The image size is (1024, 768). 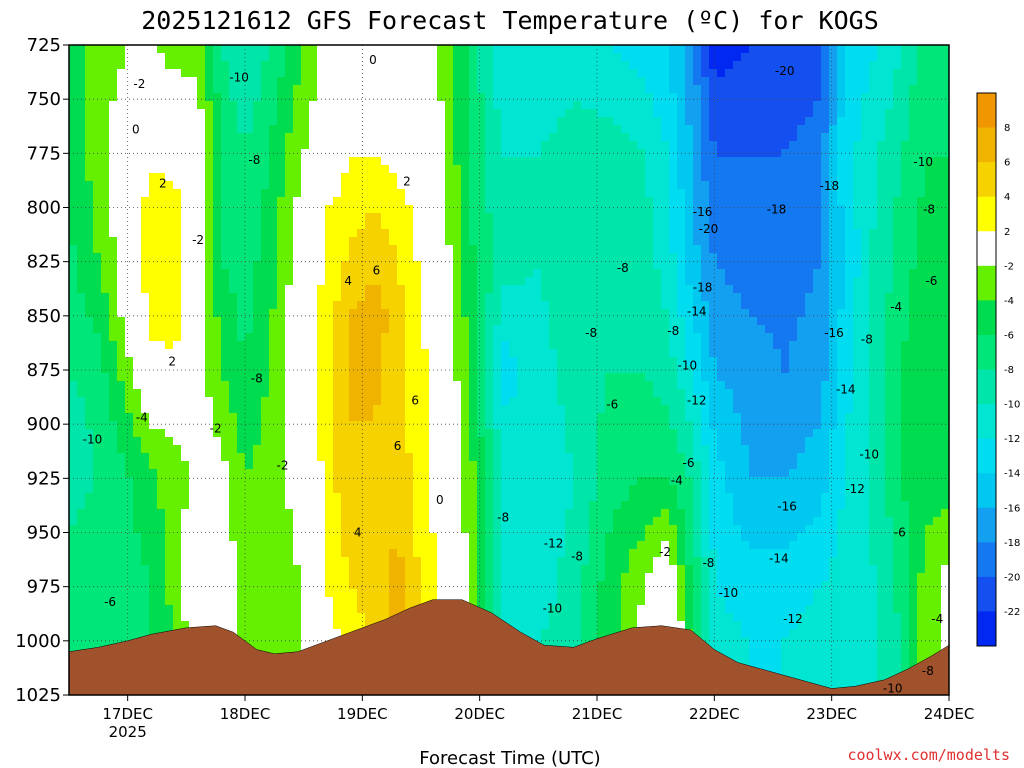 What do you see at coordinates (597, 714) in the screenshot?
I see `x-tick-label: 21DEC` at bounding box center [597, 714].